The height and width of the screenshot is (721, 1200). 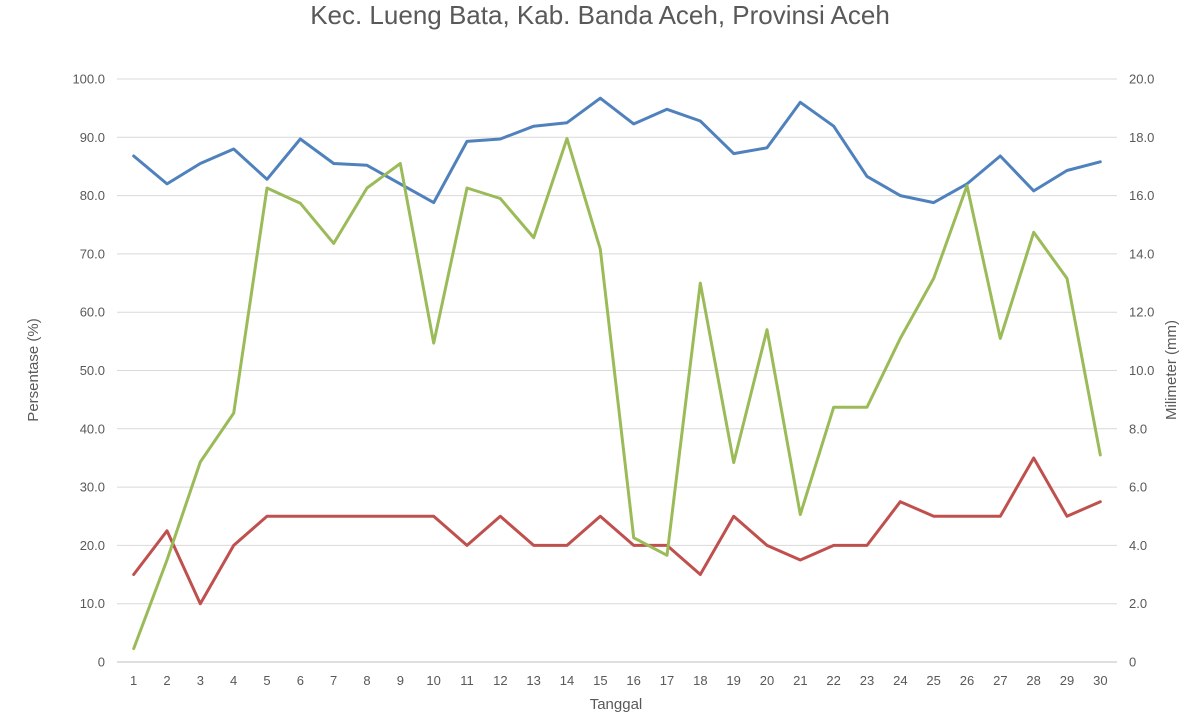 I want to click on y-tick-label: 40.0, so click(x=92, y=428).